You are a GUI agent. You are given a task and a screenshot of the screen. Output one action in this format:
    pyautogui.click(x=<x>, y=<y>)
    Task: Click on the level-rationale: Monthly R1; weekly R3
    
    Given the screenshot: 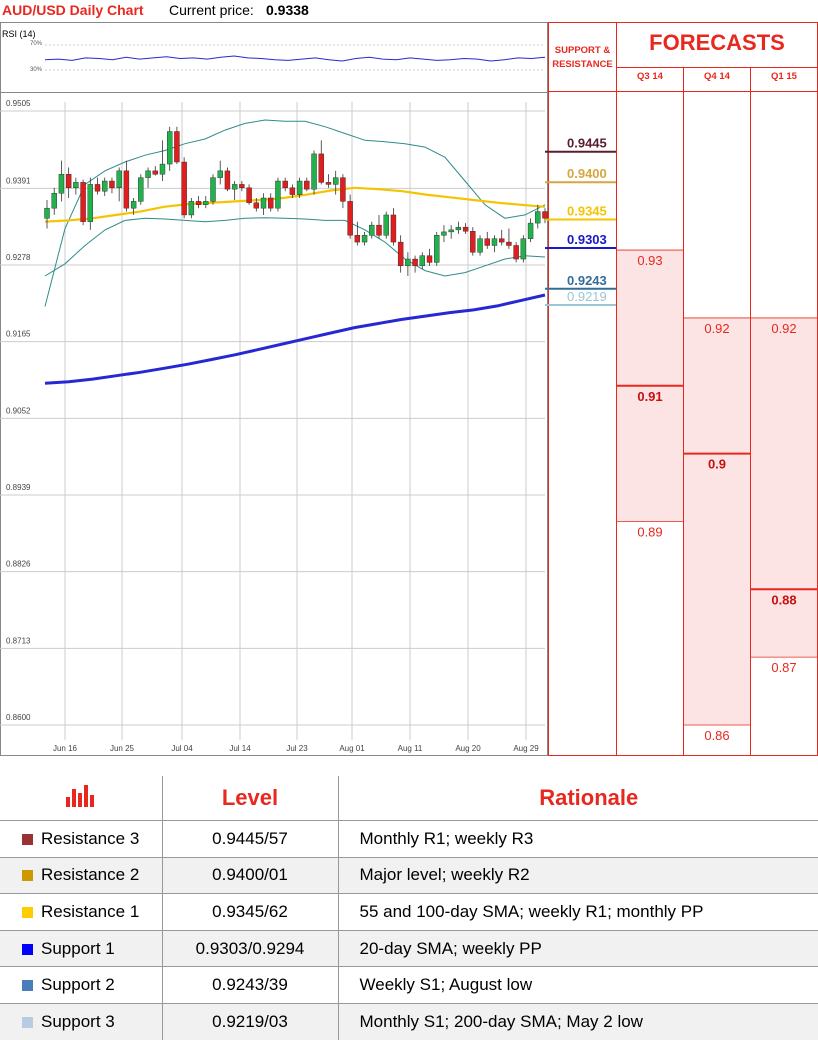 What is the action you would take?
    pyautogui.click(x=578, y=839)
    